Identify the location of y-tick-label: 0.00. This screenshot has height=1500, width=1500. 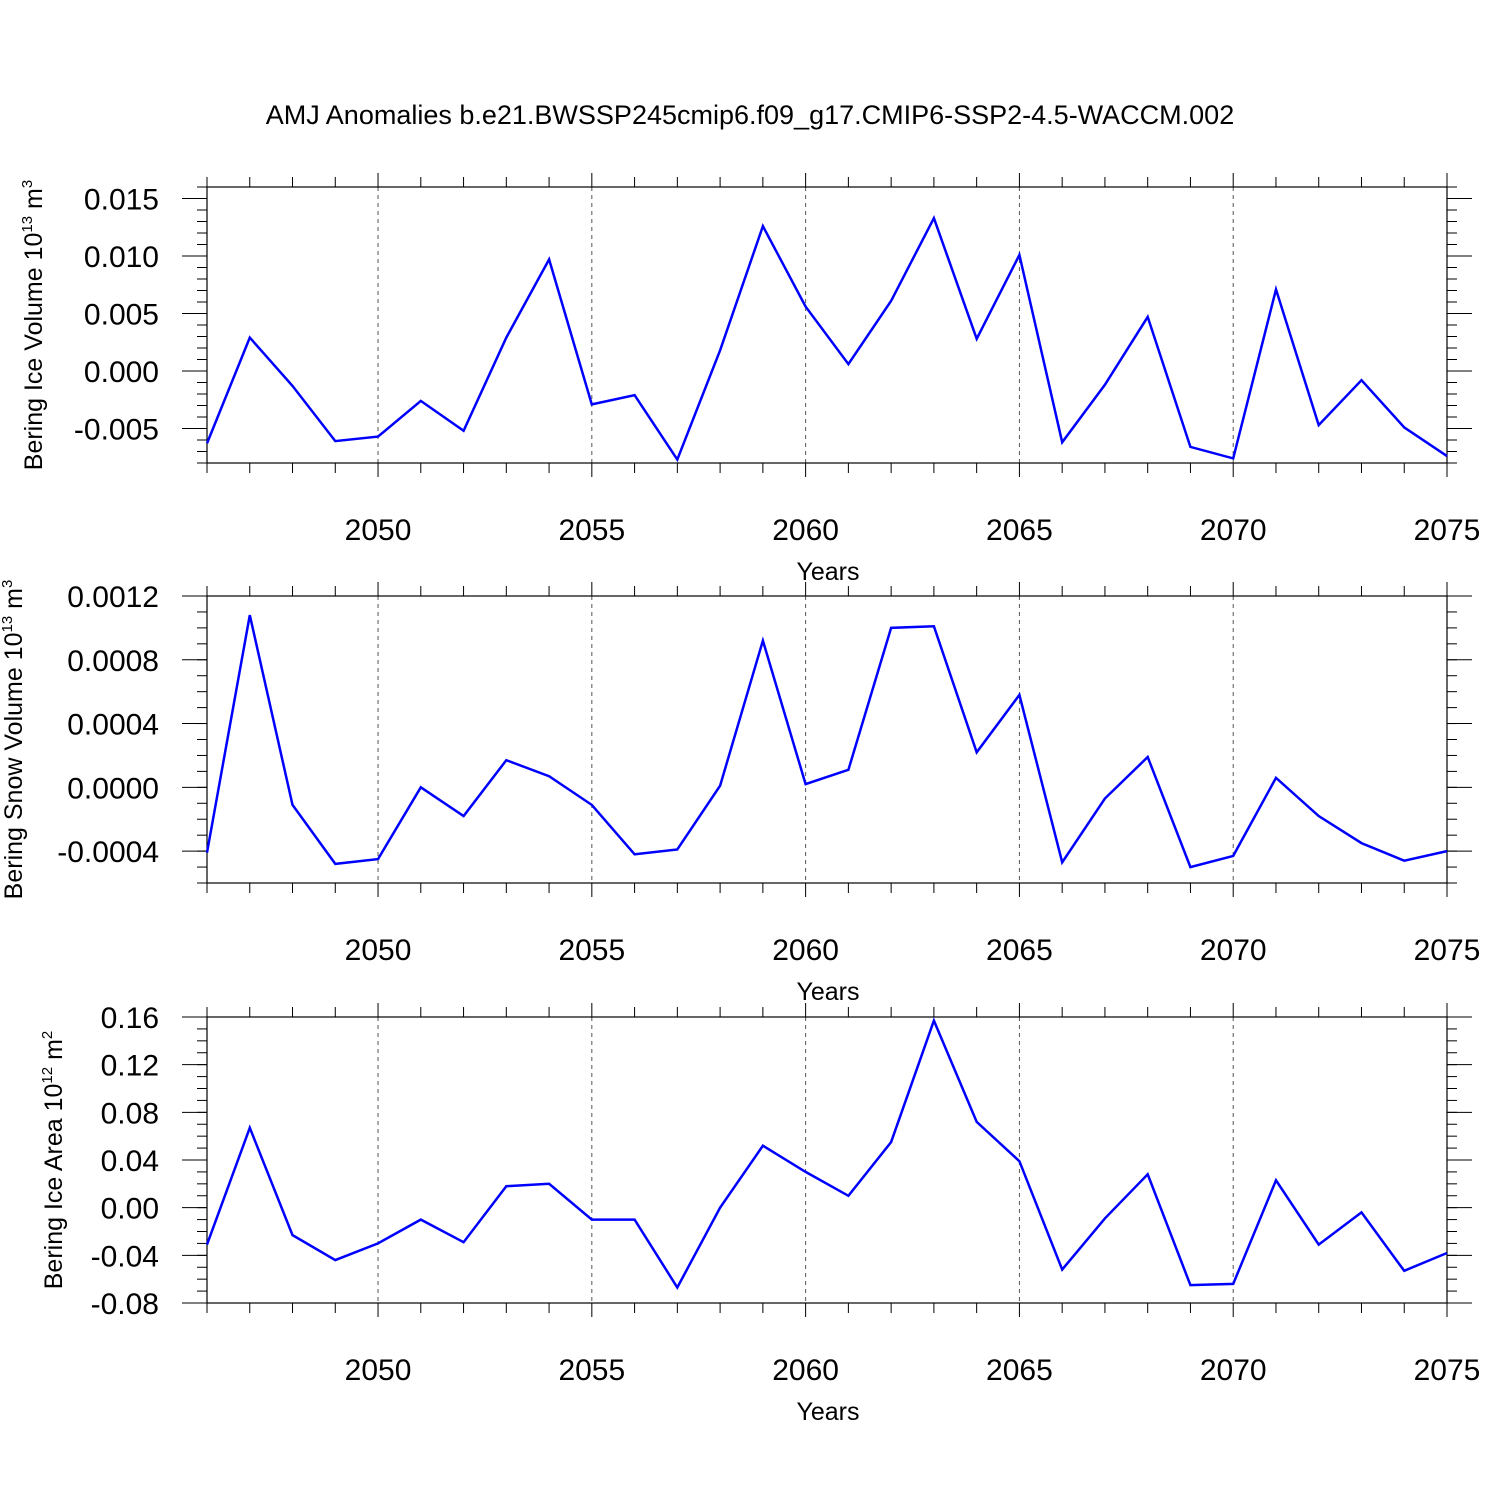
(130, 1209).